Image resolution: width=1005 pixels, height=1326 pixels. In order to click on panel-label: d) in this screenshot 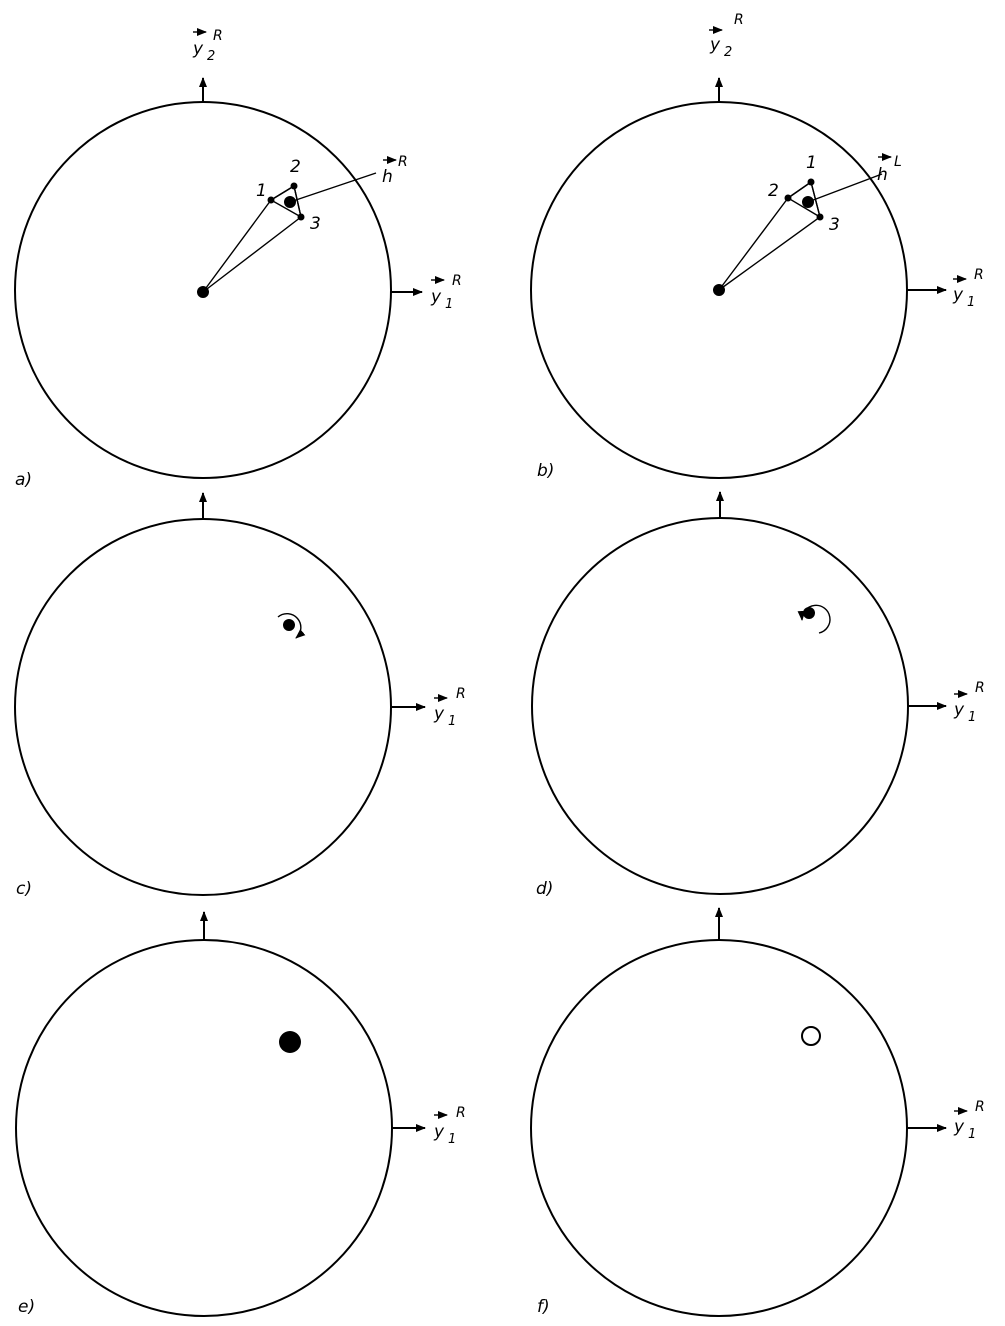, I will do `click(544, 889)`.